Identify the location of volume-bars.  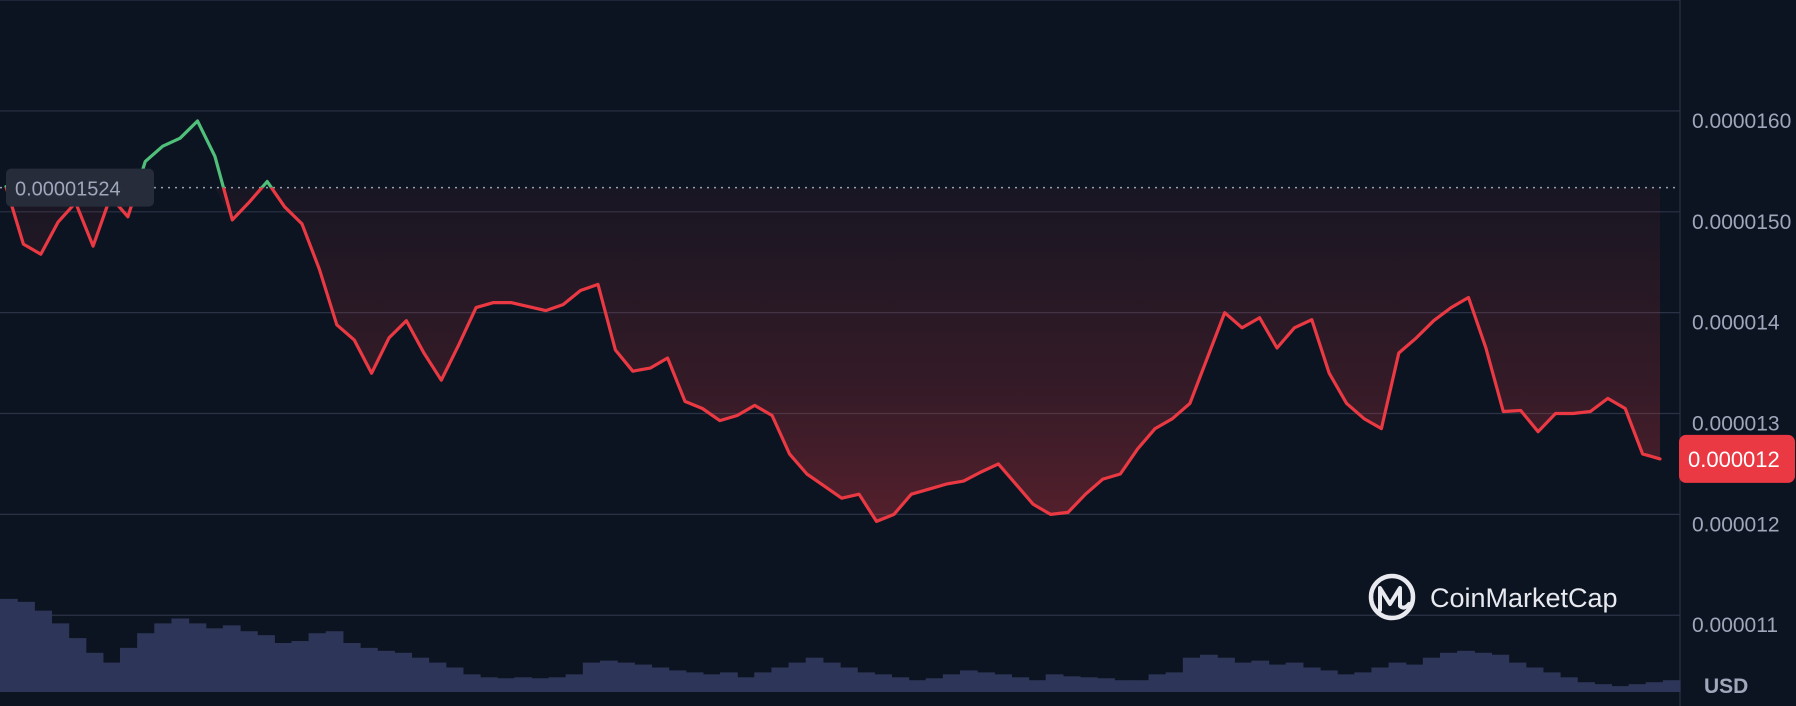
(840, 645).